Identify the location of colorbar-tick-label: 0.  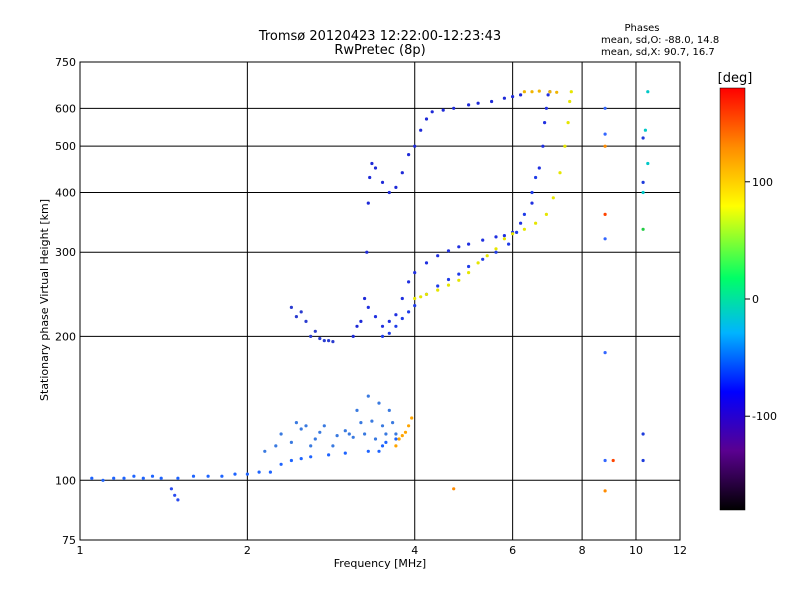
(755, 299).